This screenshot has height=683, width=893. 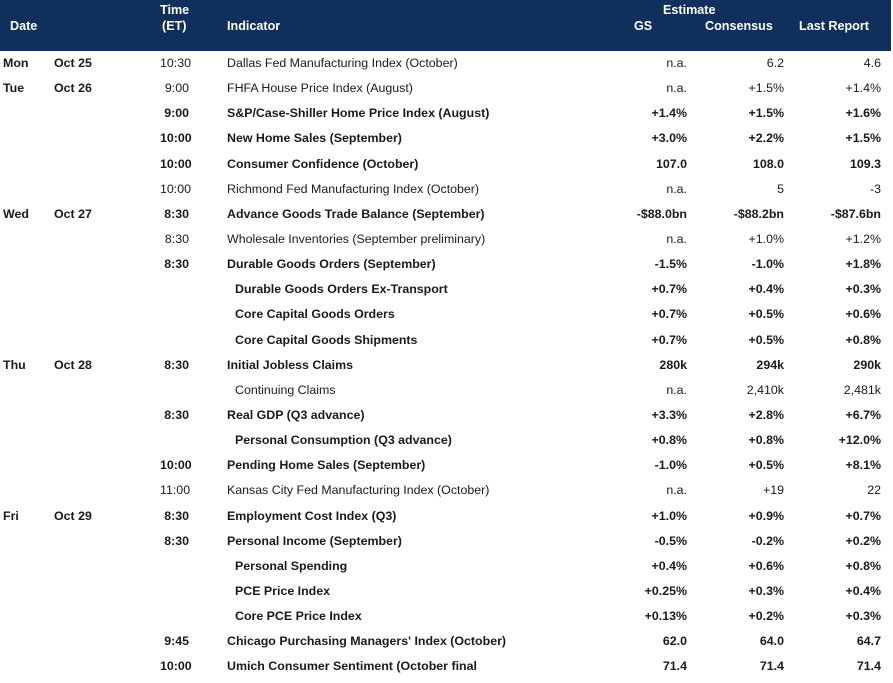 I want to click on row-gs-estimate: 71.4, so click(x=674, y=666).